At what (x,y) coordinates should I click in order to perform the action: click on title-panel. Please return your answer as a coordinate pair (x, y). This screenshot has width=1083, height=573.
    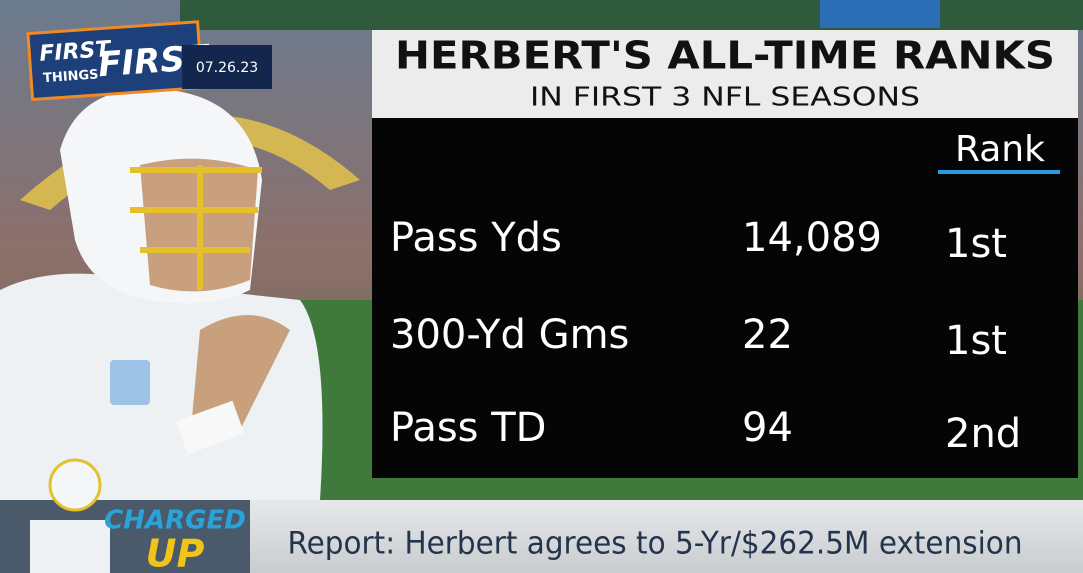
    Looking at the image, I should click on (725, 74).